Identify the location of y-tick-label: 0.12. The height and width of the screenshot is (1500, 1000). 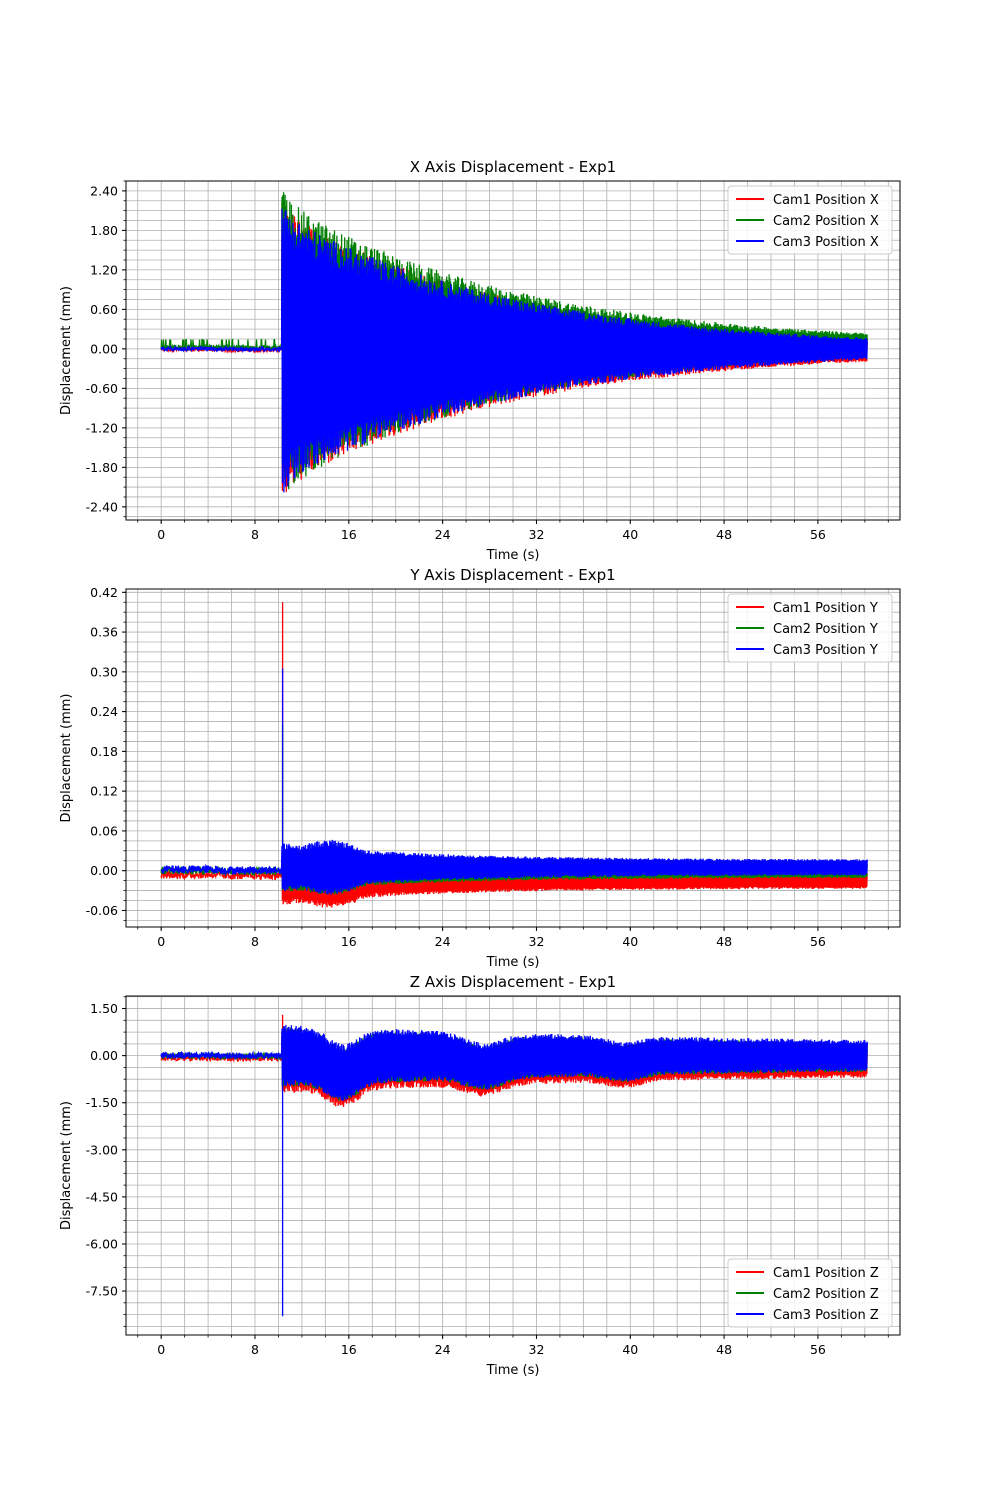
(104, 791).